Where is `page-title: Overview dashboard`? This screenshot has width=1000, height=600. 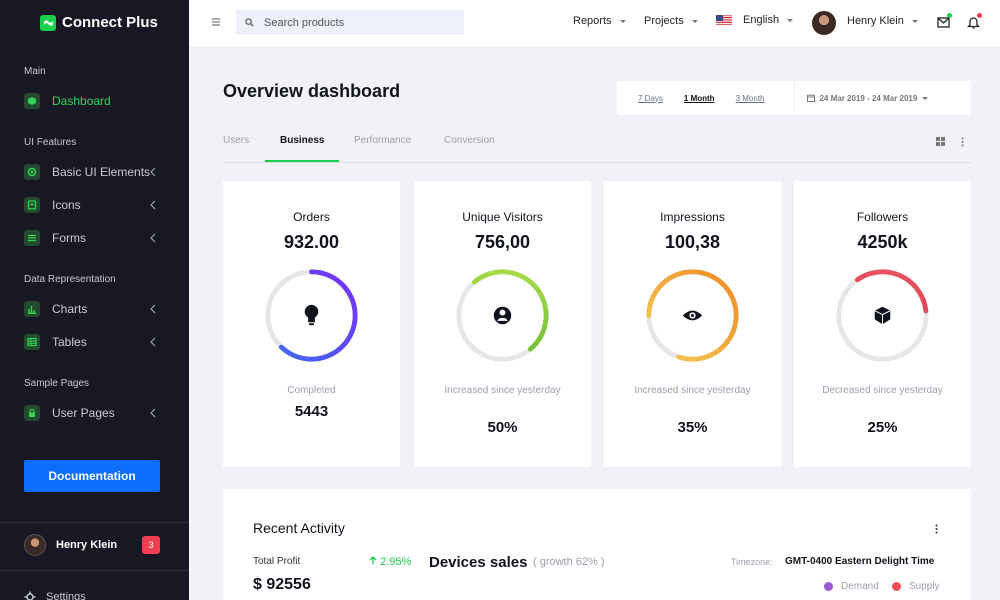
page-title: Overview dashboard is located at coordinates (312, 91).